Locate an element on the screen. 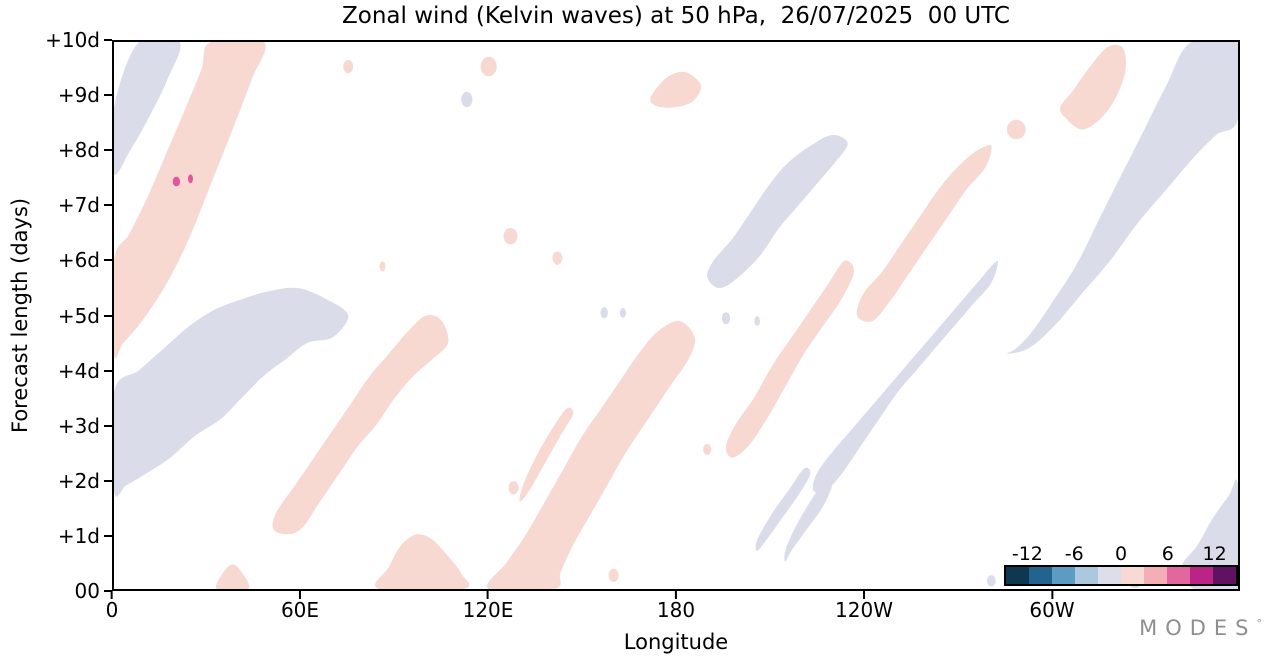 The image size is (1280, 664). colorbar-label: 0 is located at coordinates (1121, 554).